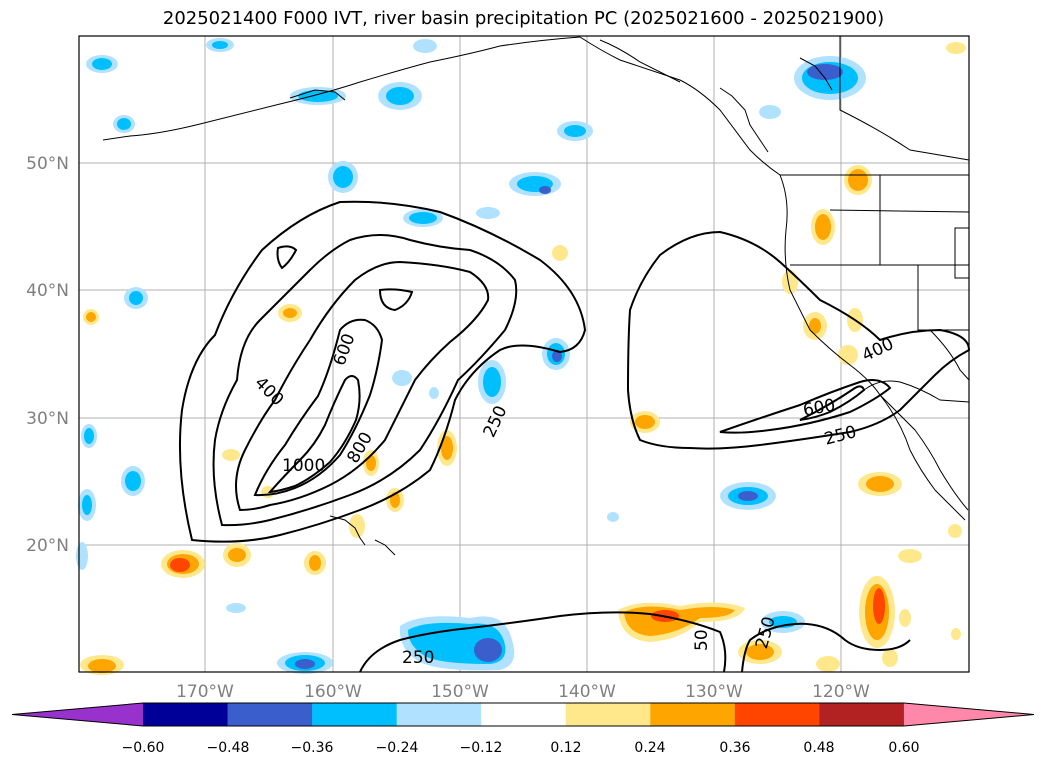 This screenshot has height=765, width=1047. What do you see at coordinates (47, 355) in the screenshot?
I see `latitude-labels: 50°N 40°N 30°N 20°N` at bounding box center [47, 355].